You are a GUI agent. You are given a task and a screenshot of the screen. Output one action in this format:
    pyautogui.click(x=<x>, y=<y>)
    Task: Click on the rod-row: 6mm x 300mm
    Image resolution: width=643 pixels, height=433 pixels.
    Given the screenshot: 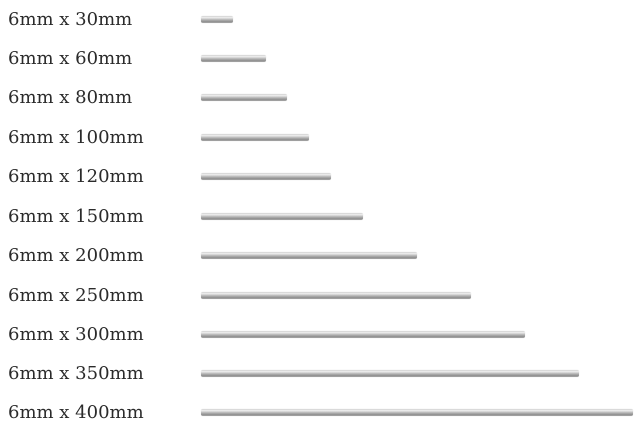 What is the action you would take?
    pyautogui.click(x=321, y=335)
    